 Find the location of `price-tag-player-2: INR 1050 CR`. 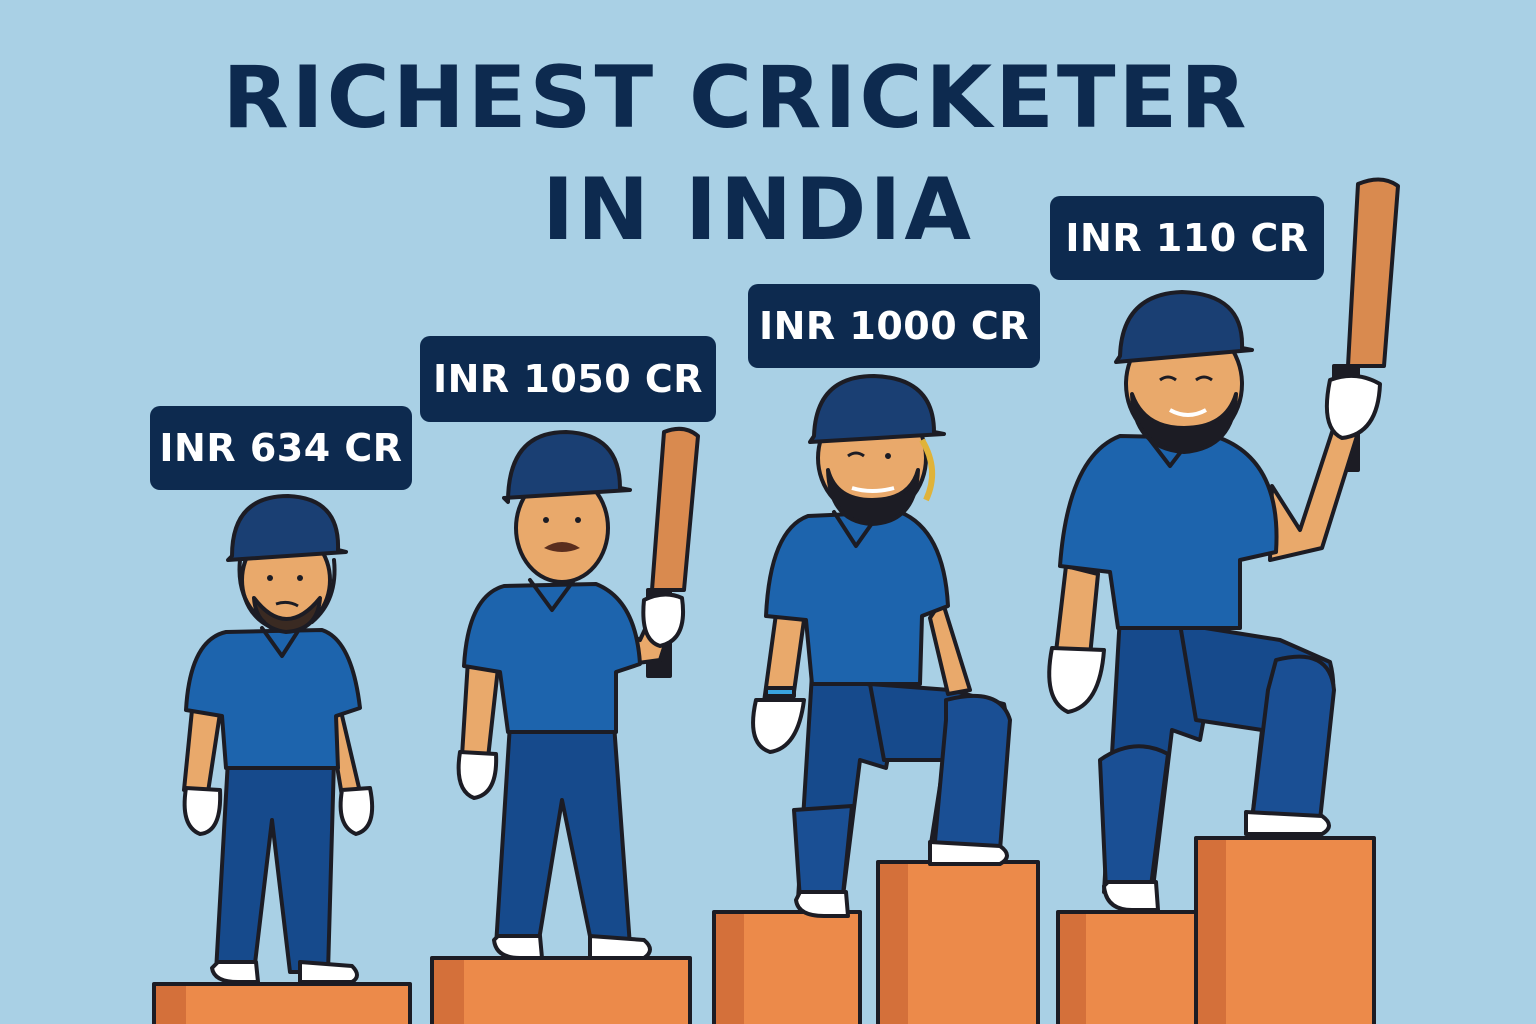

price-tag-player-2: INR 1050 CR is located at coordinates (568, 379).